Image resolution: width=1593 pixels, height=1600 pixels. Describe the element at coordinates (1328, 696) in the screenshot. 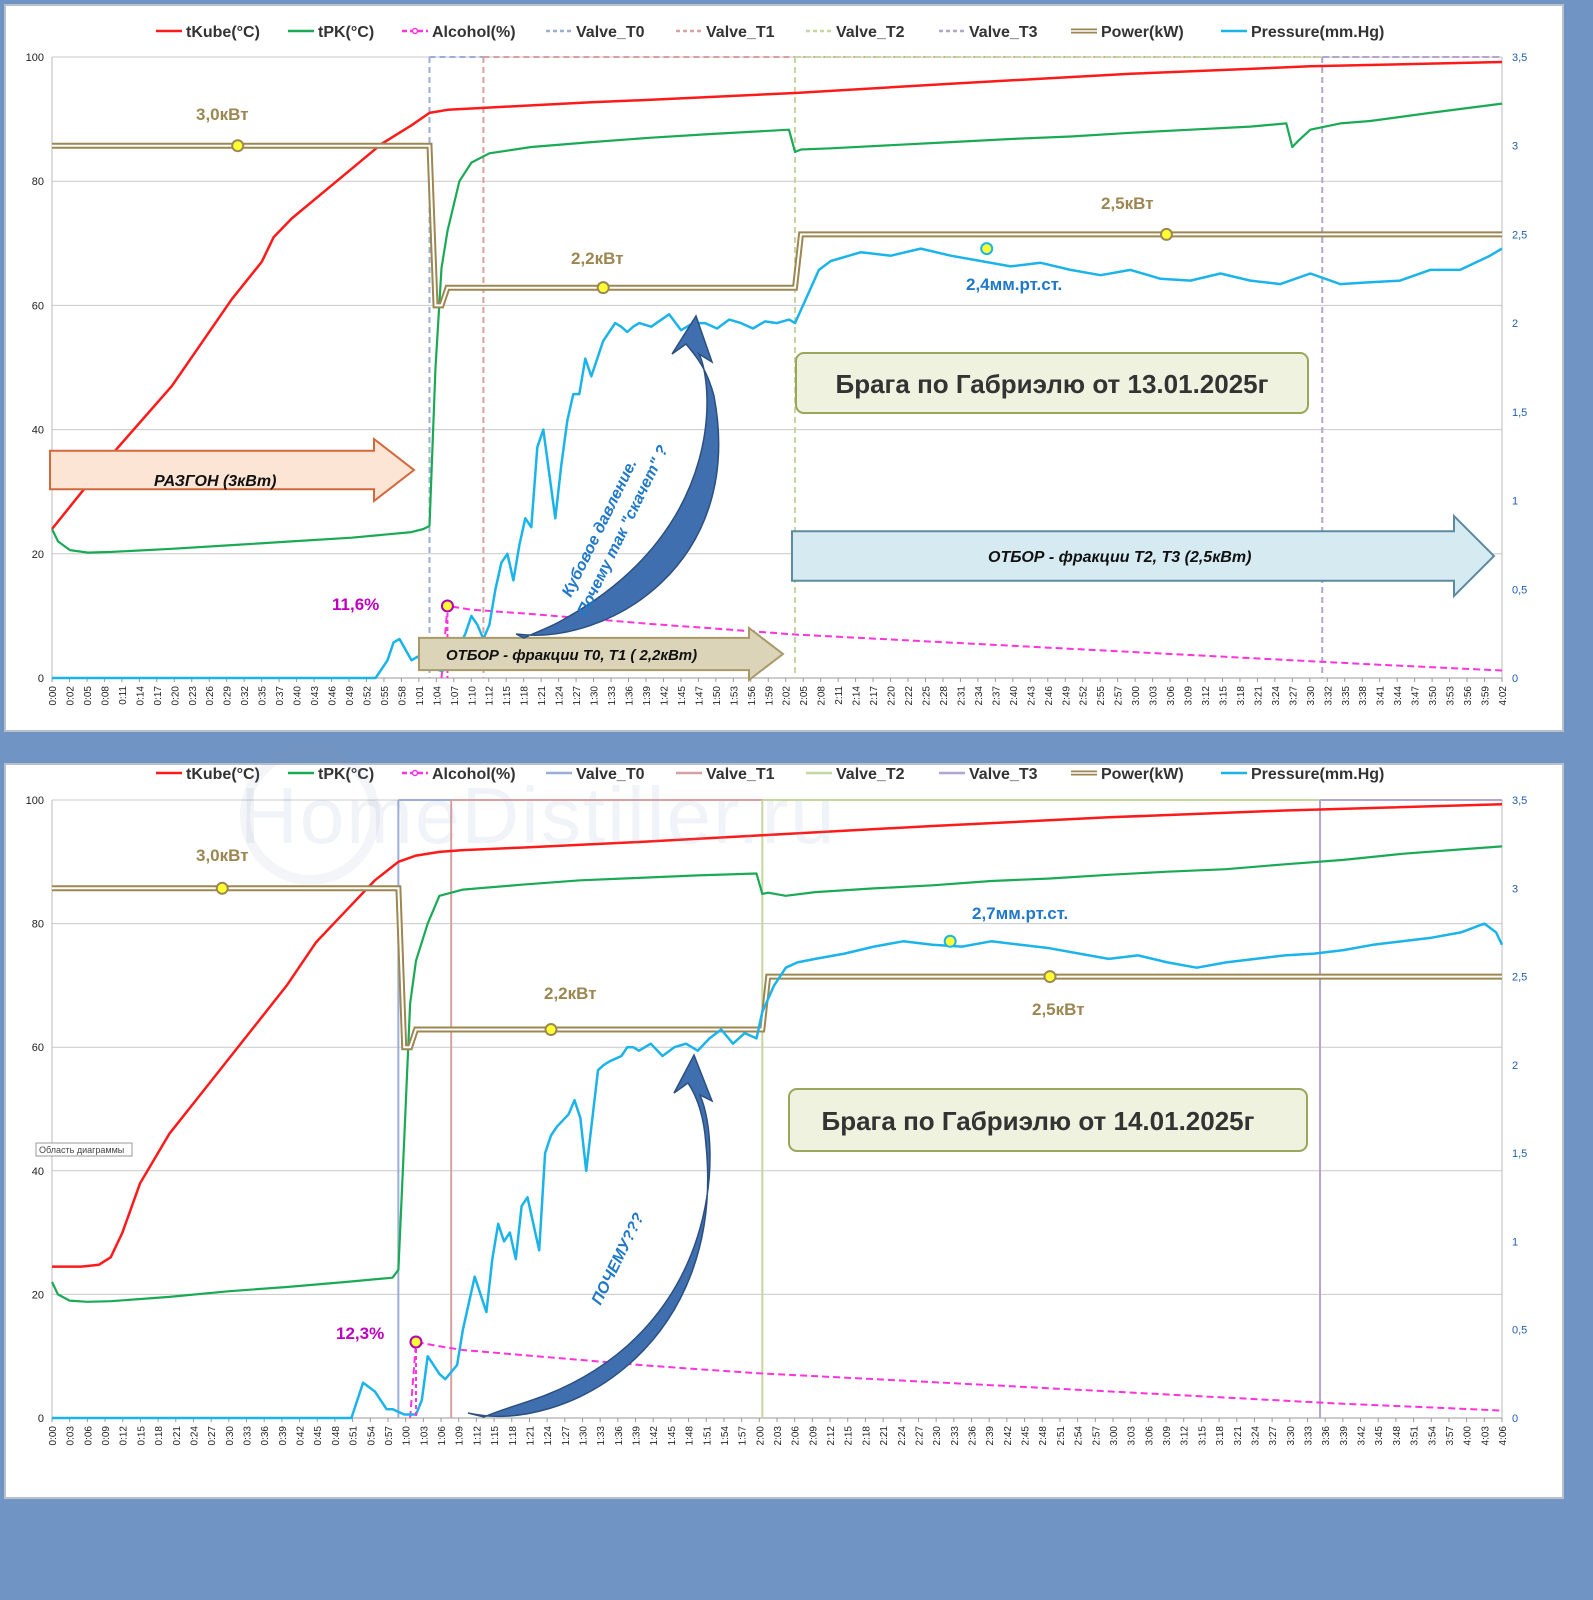

I see `x-tick-label: 3:32` at that location.